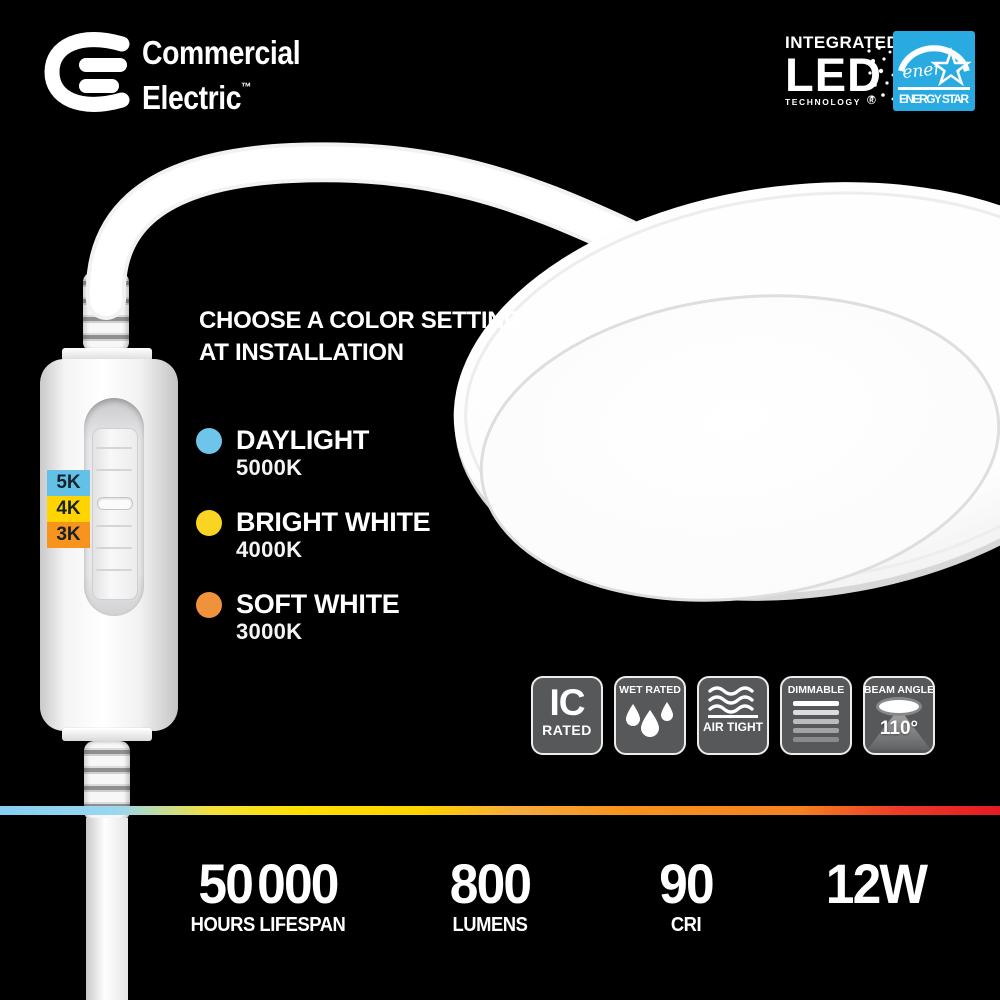 The width and height of the screenshot is (1000, 1000). What do you see at coordinates (871, 100) in the screenshot?
I see `registered-mark: ®` at bounding box center [871, 100].